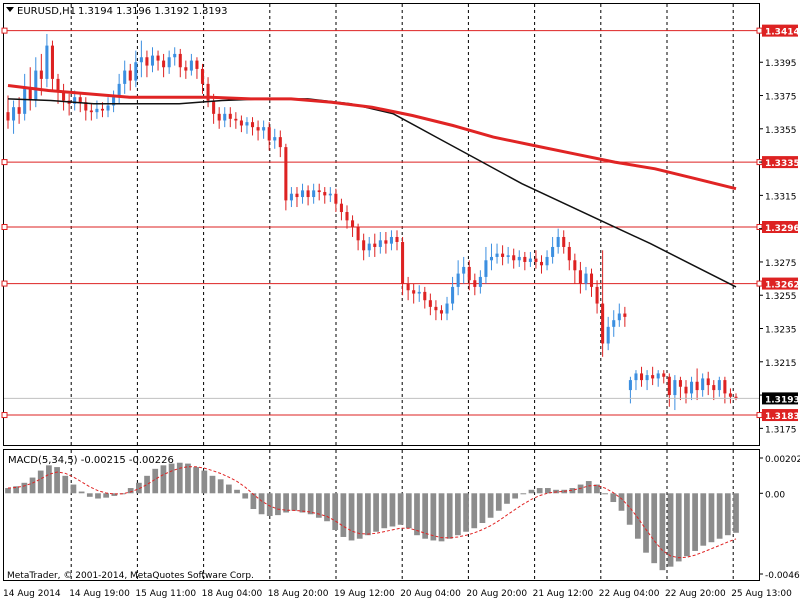 Image resolution: width=800 pixels, height=604 pixels. What do you see at coordinates (781, 430) in the screenshot?
I see `price-tick-label: 1.3175` at bounding box center [781, 430].